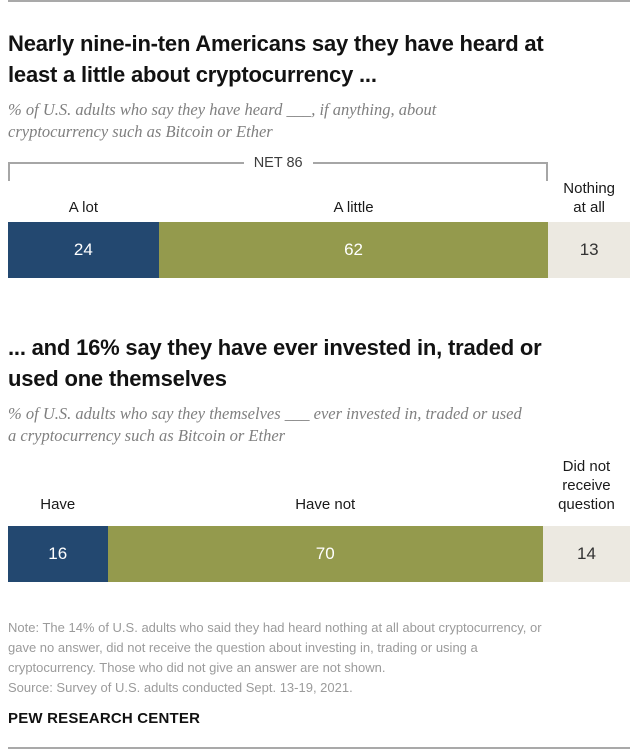  I want to click on segment-label-line: A little, so click(353, 207).